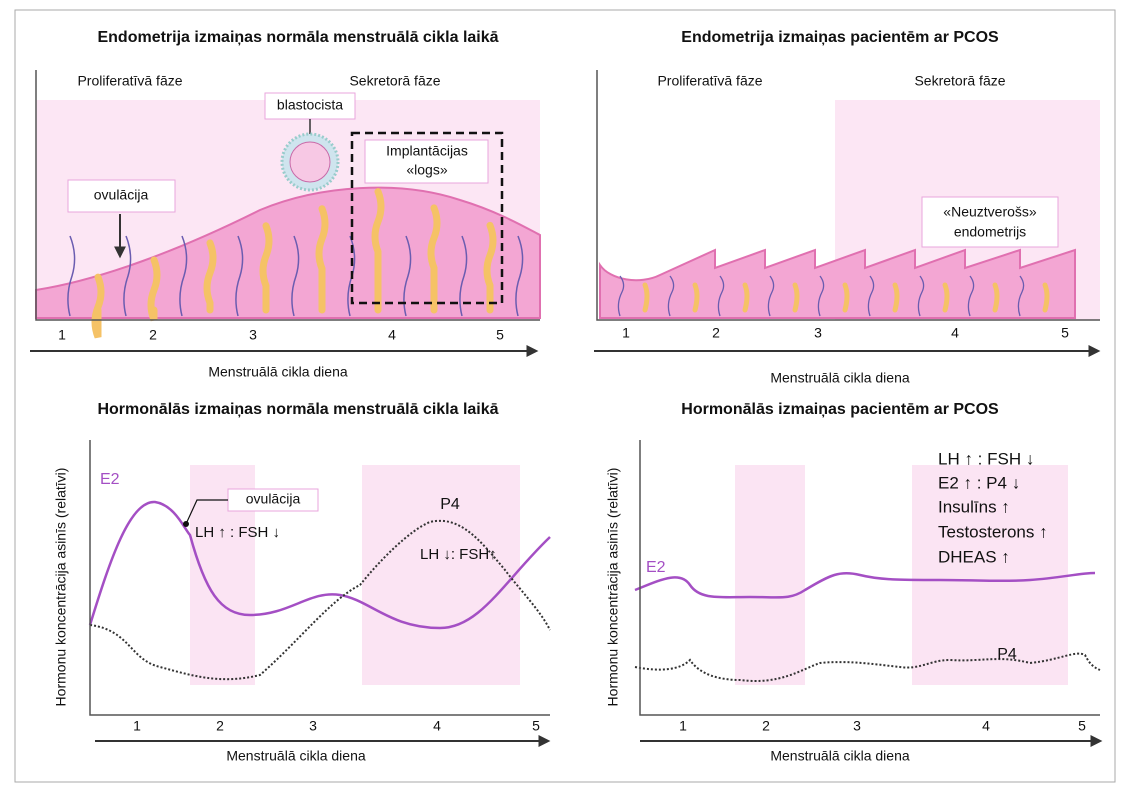 Image resolution: width=1137 pixels, height=802 pixels. What do you see at coordinates (206, 512) in the screenshot?
I see `pointer` at bounding box center [206, 512].